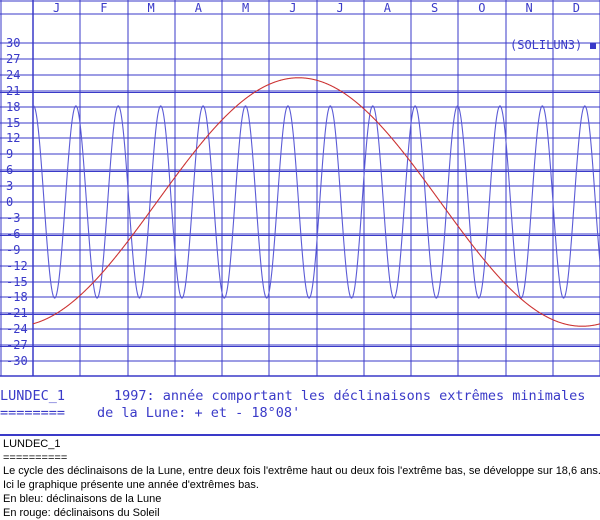 This screenshot has width=600, height=520. What do you see at coordinates (33, 413) in the screenshot?
I see `info-underline: ========` at bounding box center [33, 413].